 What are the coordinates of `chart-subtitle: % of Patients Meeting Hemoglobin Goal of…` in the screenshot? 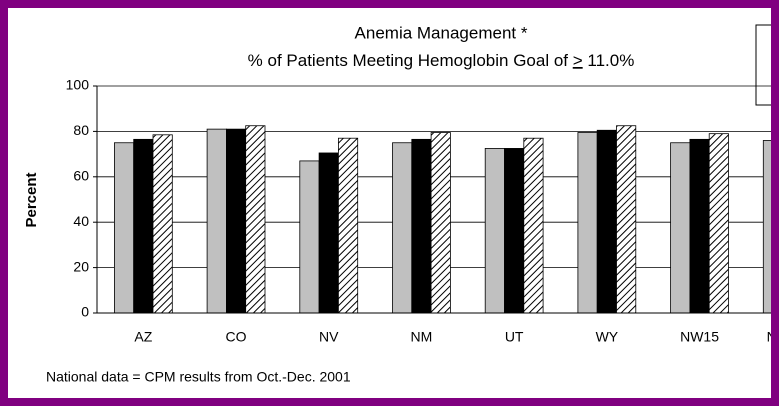 It's located at (441, 60).